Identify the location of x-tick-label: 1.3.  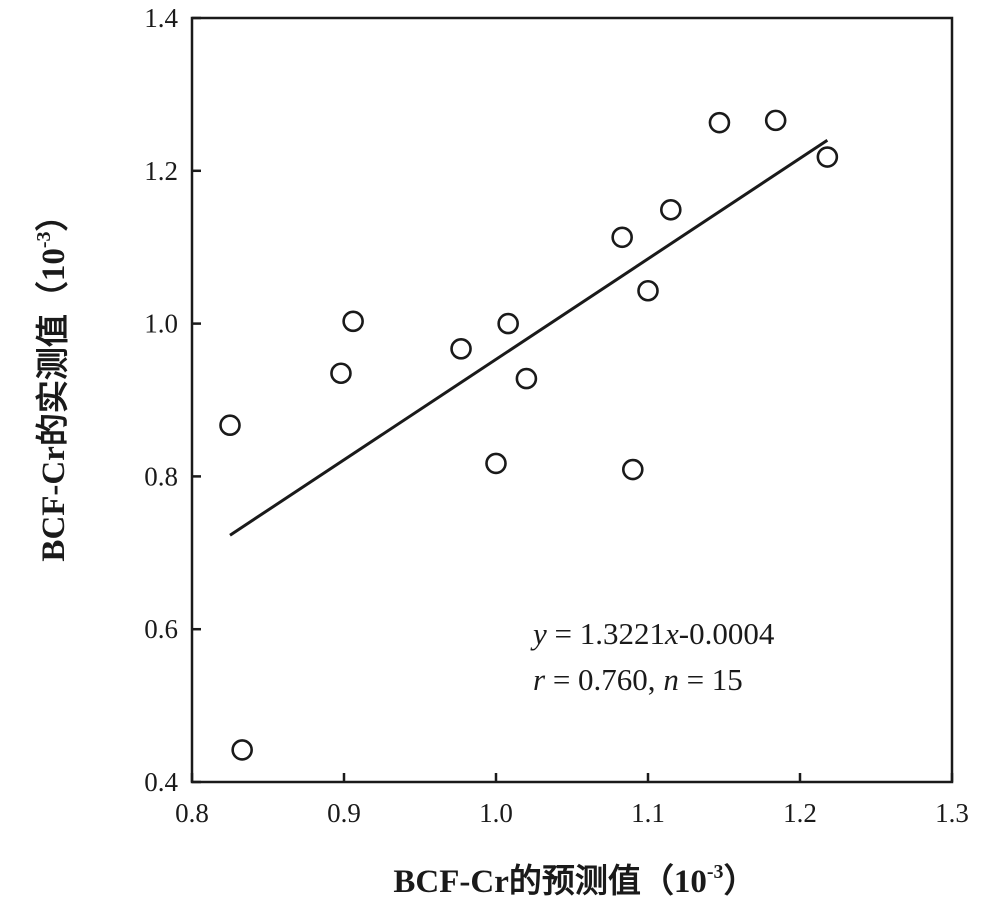
(952, 813).